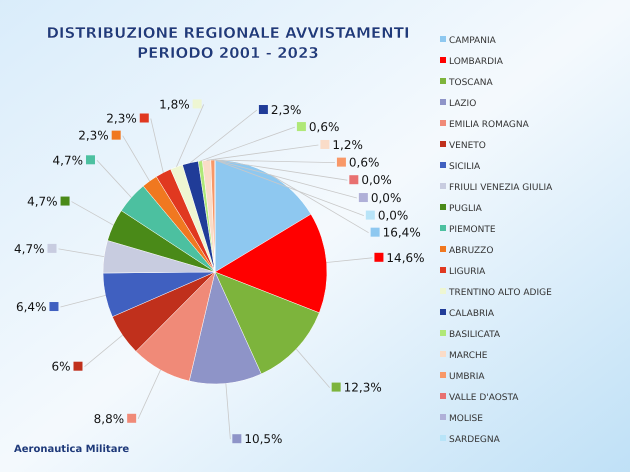  I want to click on legend-label: LIGURIA, so click(467, 272).